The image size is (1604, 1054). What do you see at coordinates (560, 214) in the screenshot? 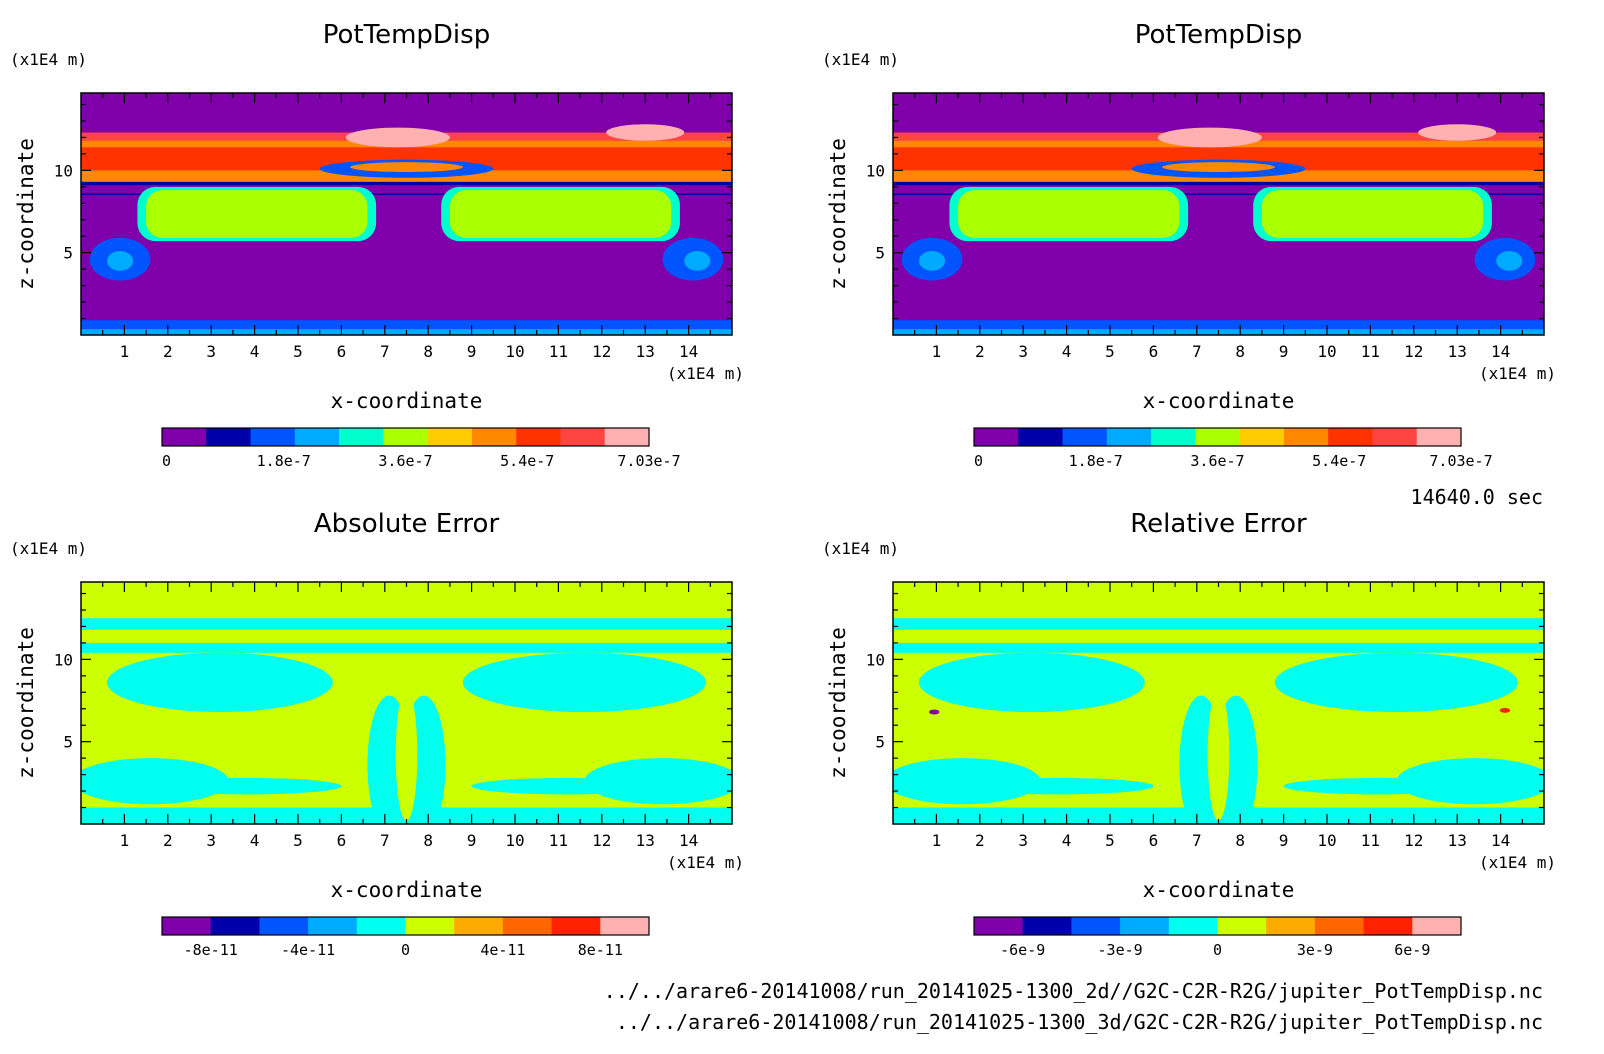
I see `field-lobe-right` at bounding box center [560, 214].